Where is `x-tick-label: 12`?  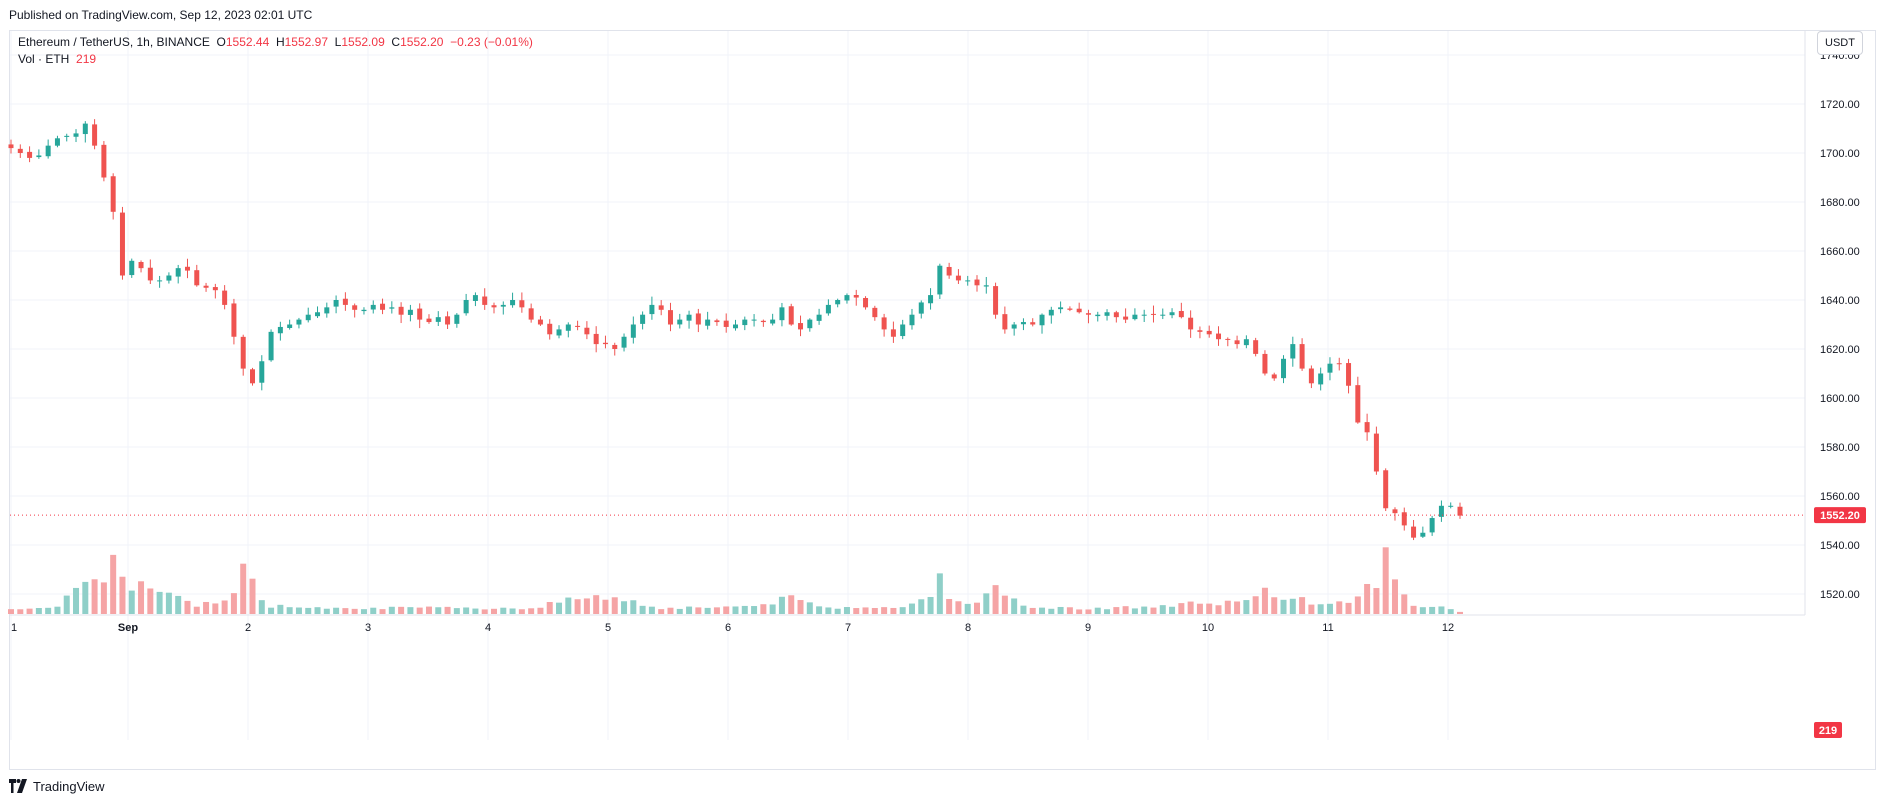
x-tick-label: 12 is located at coordinates (1448, 628).